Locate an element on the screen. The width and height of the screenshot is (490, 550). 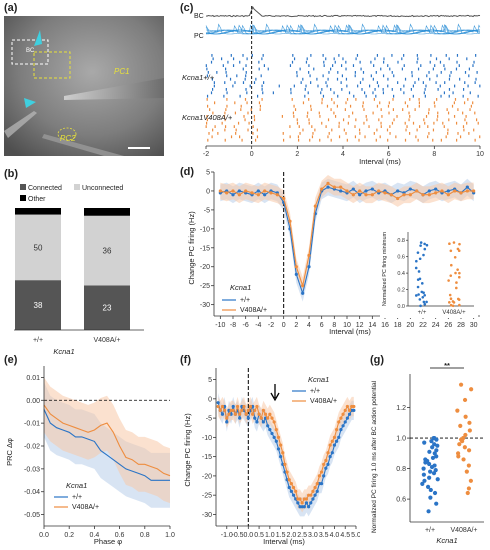
x-tick-label: -2 is located at coordinates (271, 325).